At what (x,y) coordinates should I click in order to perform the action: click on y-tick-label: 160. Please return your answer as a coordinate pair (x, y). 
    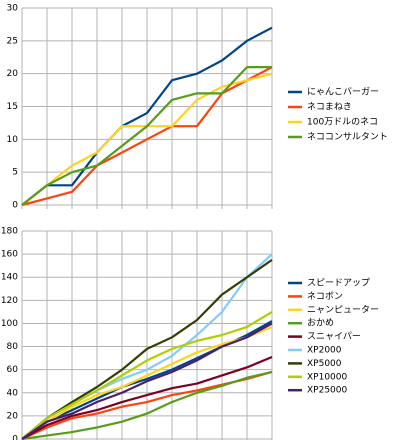
    Looking at the image, I should click on (9, 255).